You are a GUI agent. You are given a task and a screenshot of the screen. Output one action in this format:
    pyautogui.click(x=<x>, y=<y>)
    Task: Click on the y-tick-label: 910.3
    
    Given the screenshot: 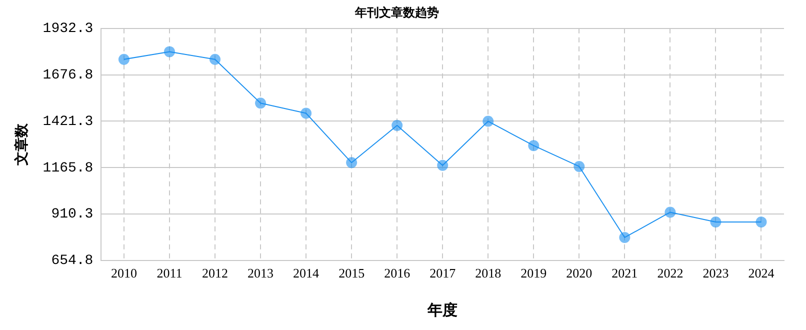 What is the action you would take?
    pyautogui.click(x=72, y=214)
    